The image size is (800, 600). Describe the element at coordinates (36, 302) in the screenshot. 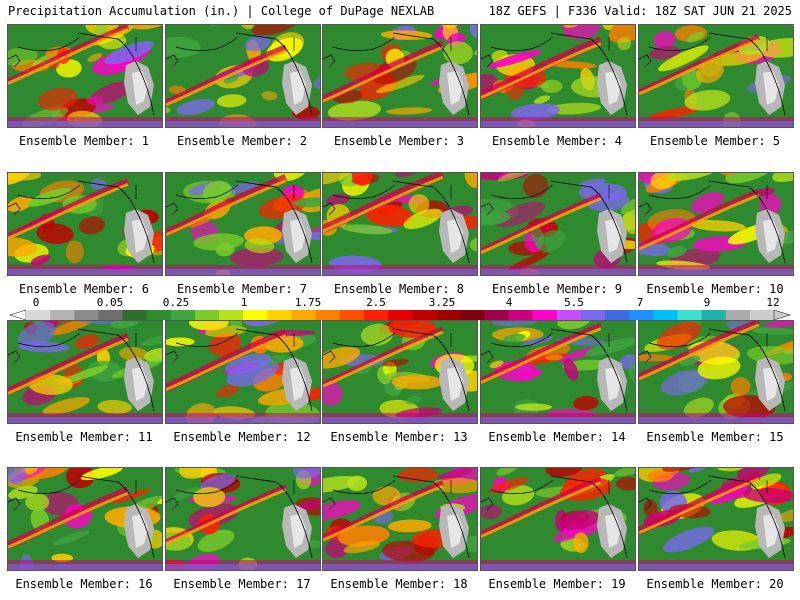

I see `colorbar-tick-label: 0` at that location.